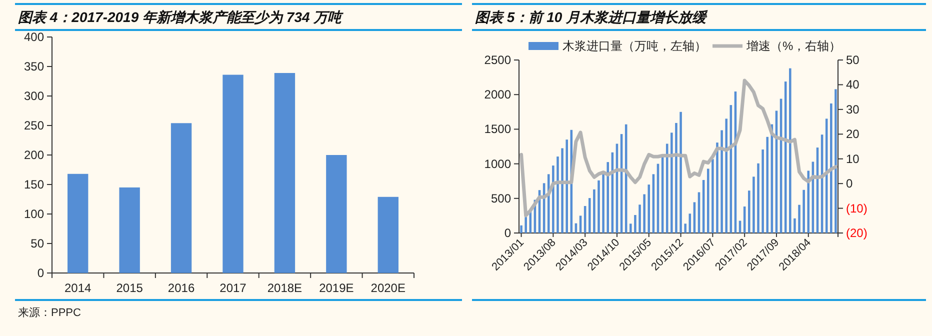  What do you see at coordinates (498, 60) in the screenshot?
I see `y-tick-label: 2500` at bounding box center [498, 60].